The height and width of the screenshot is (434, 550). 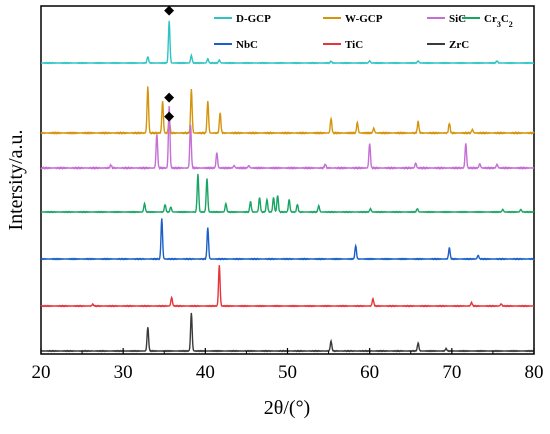 What do you see at coordinates (534, 372) in the screenshot?
I see `x-tick-label: 80` at bounding box center [534, 372].